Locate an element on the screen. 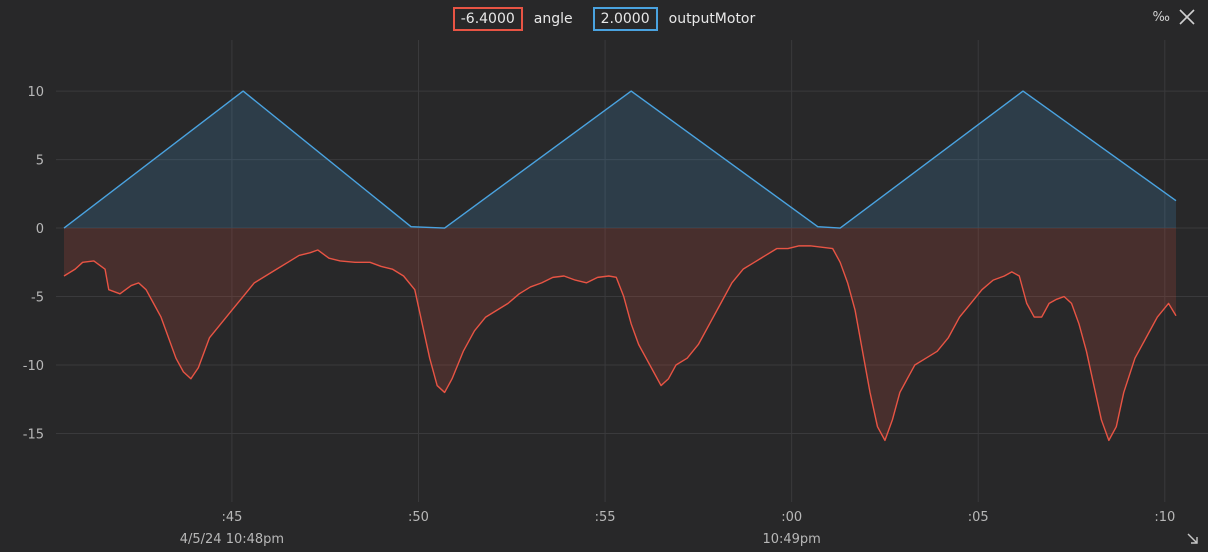 The height and width of the screenshot is (552, 1208). x-tick-label: :05 is located at coordinates (978, 517).